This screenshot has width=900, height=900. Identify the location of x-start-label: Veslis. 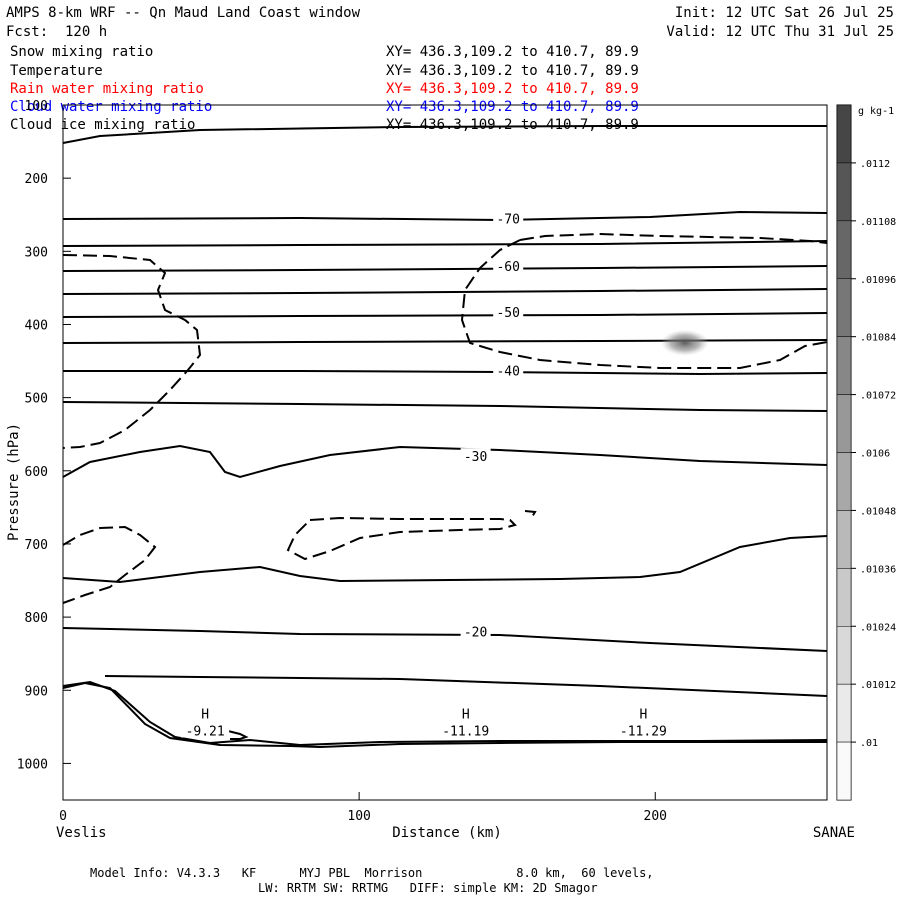
(81, 833).